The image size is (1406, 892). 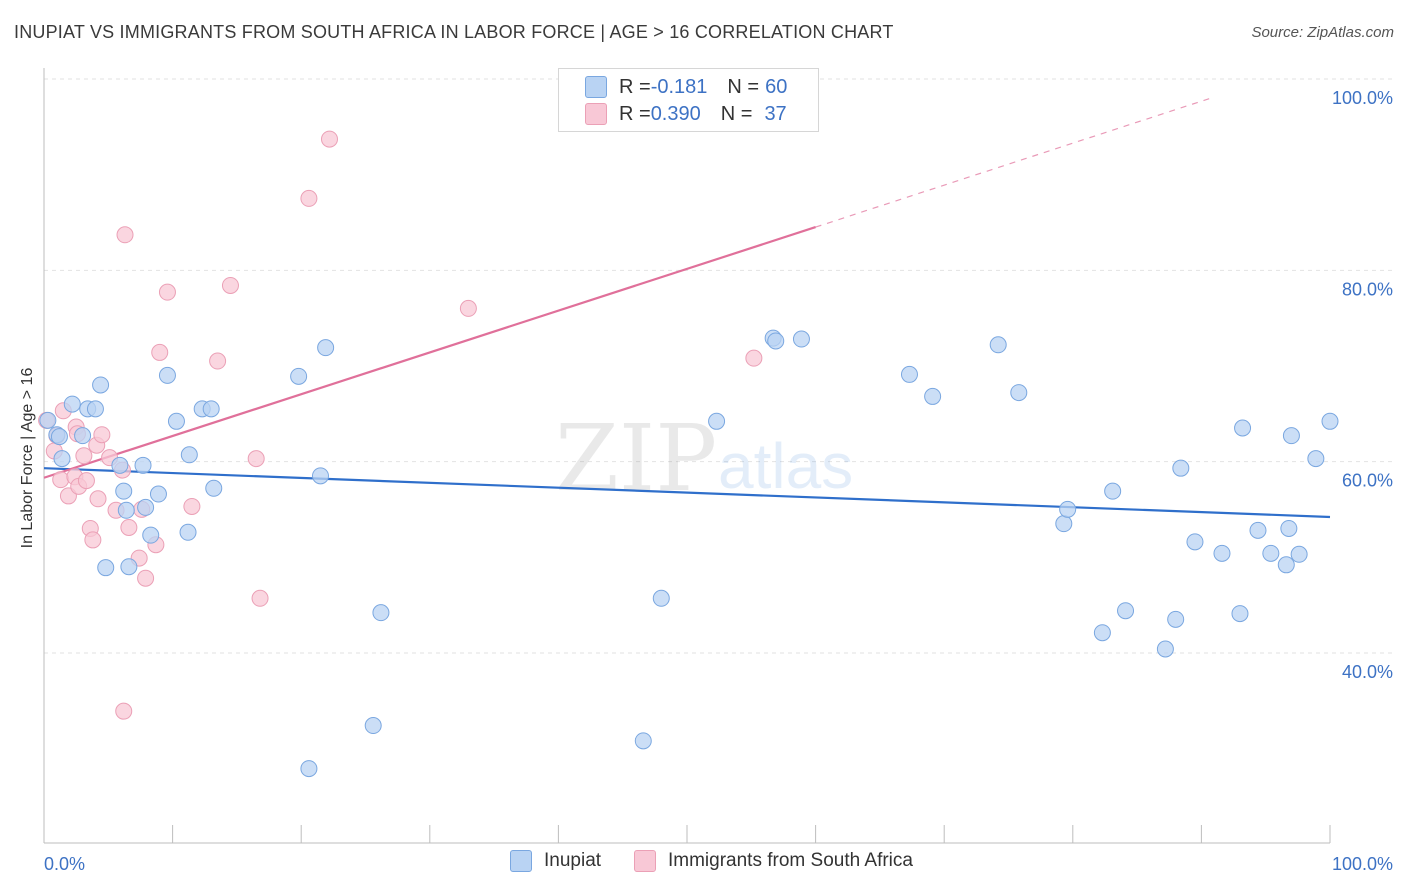 I want to click on watermark-atlas: atlas, so click(x=785, y=466).